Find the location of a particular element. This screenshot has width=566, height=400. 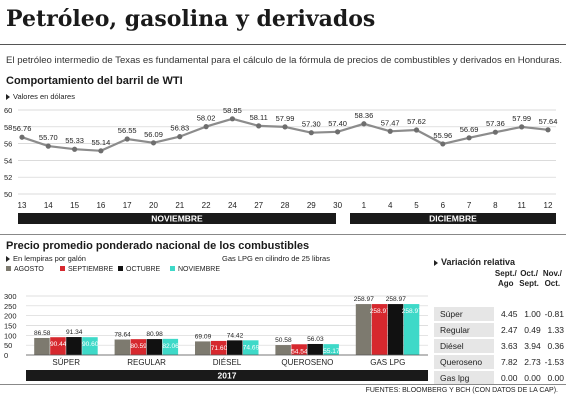

wti-data-label: 57.64 is located at coordinates (548, 121).